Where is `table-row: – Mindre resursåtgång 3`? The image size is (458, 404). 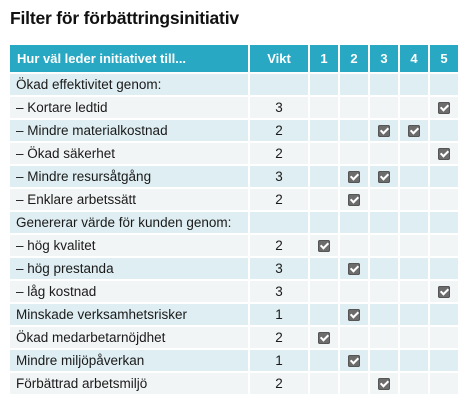
table-row: – Mindre resursåtgång 3 is located at coordinates (234, 176).